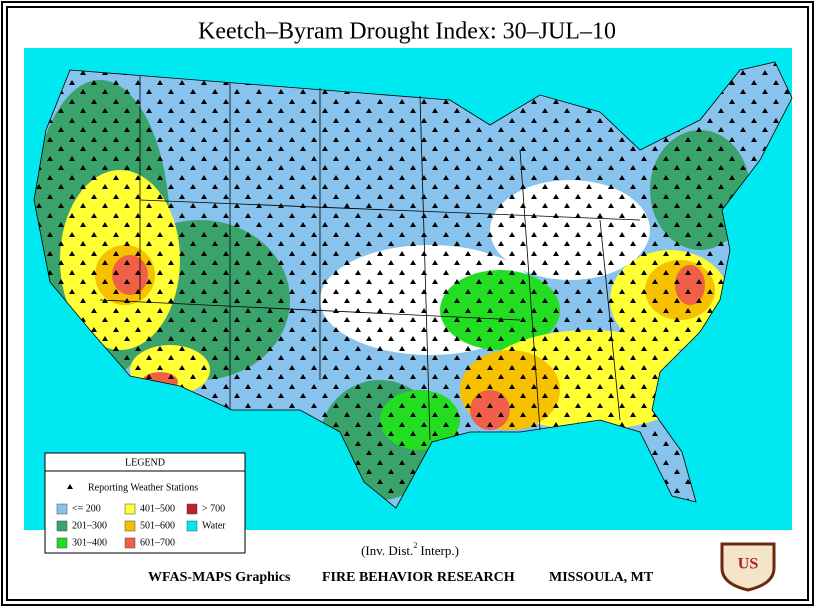  I want to click on note-text: (Inv. Dist., so click(387, 550).